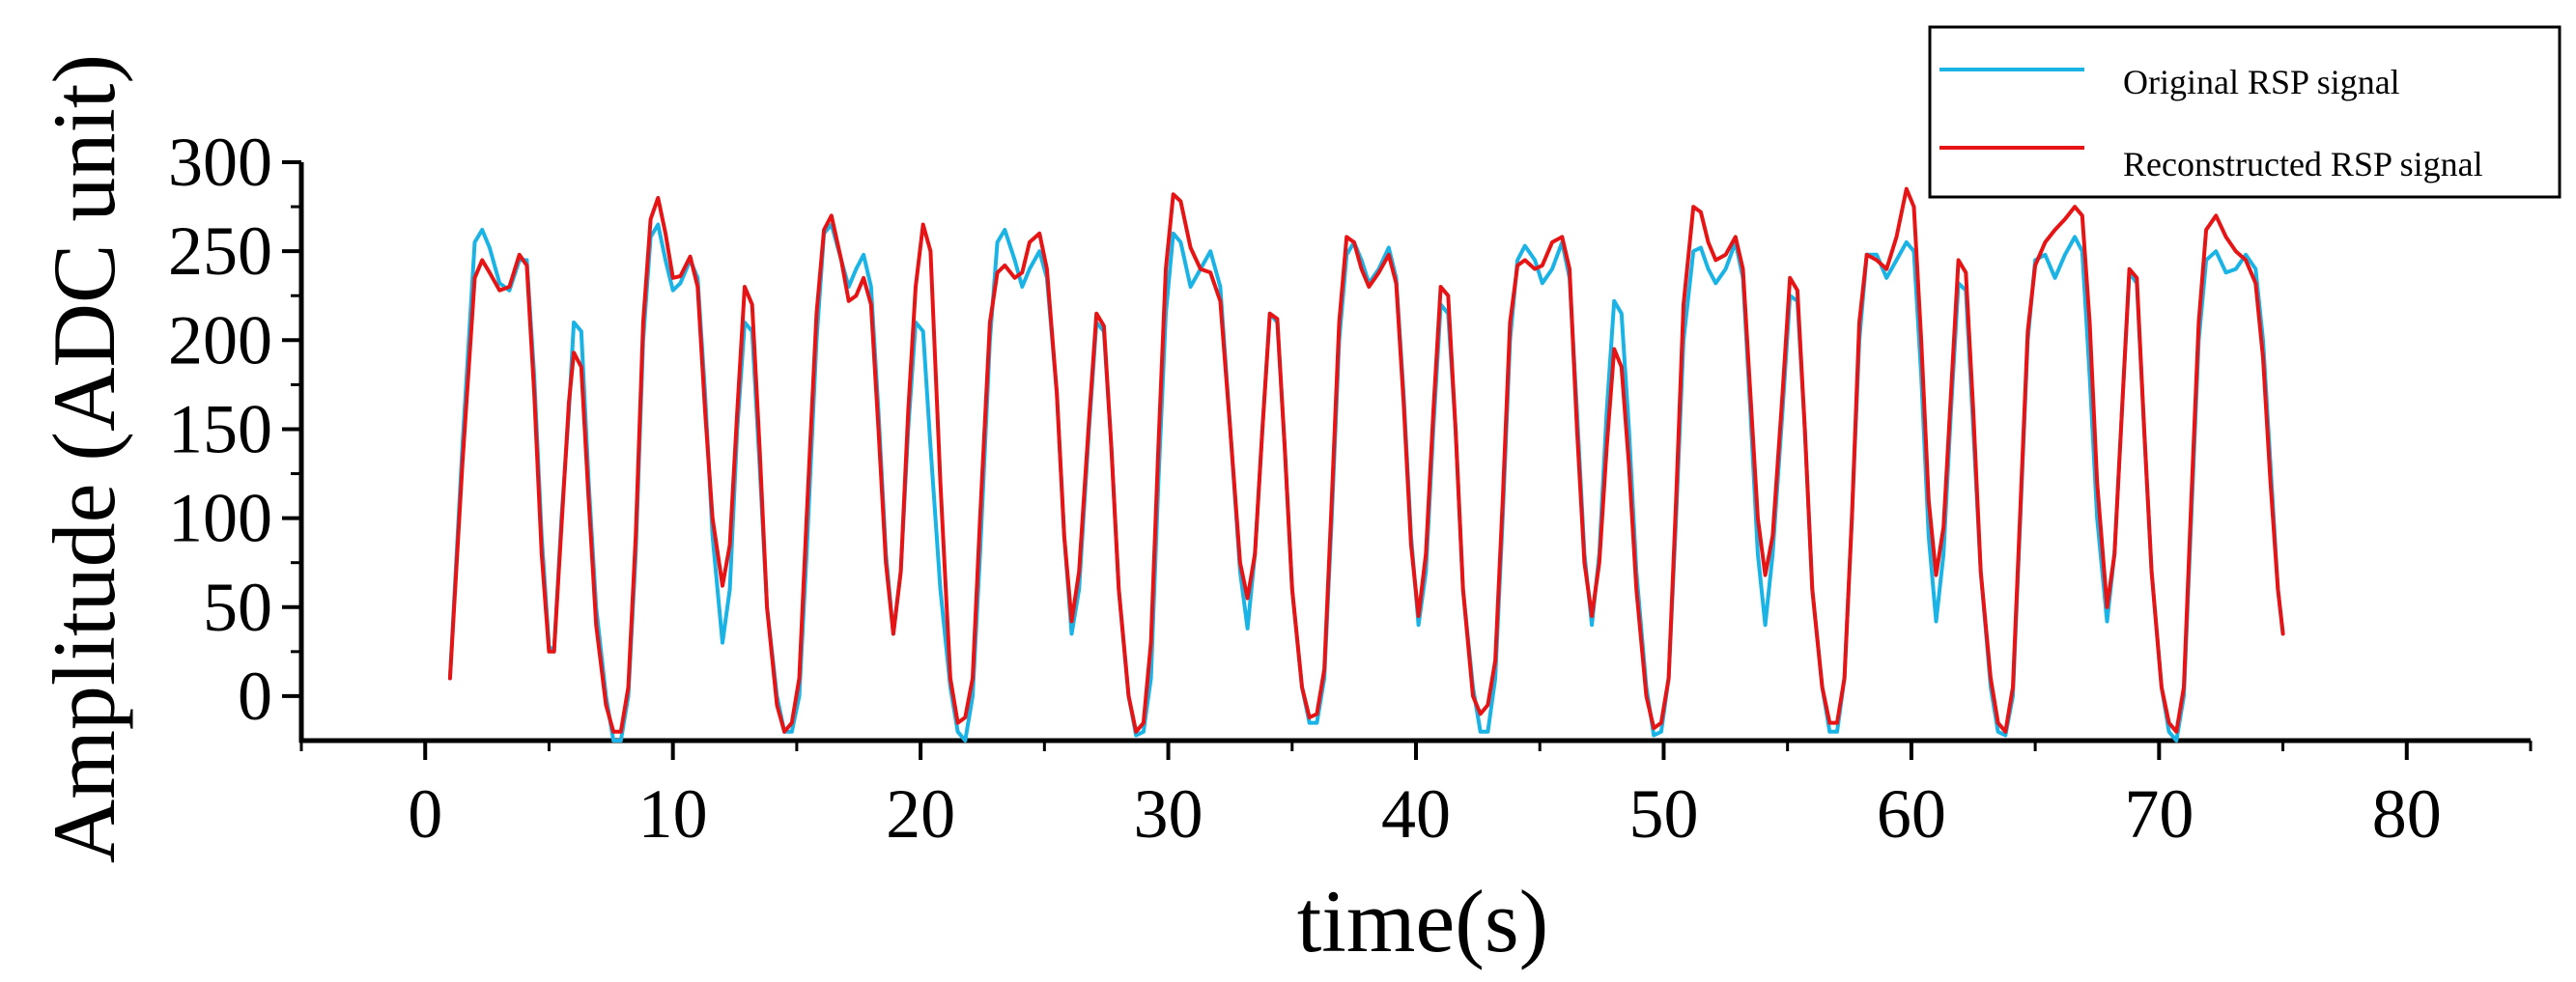  Describe the element at coordinates (2303, 164) in the screenshot. I see `legend-label-reconstructed: Reconstructed RSP signal` at that location.